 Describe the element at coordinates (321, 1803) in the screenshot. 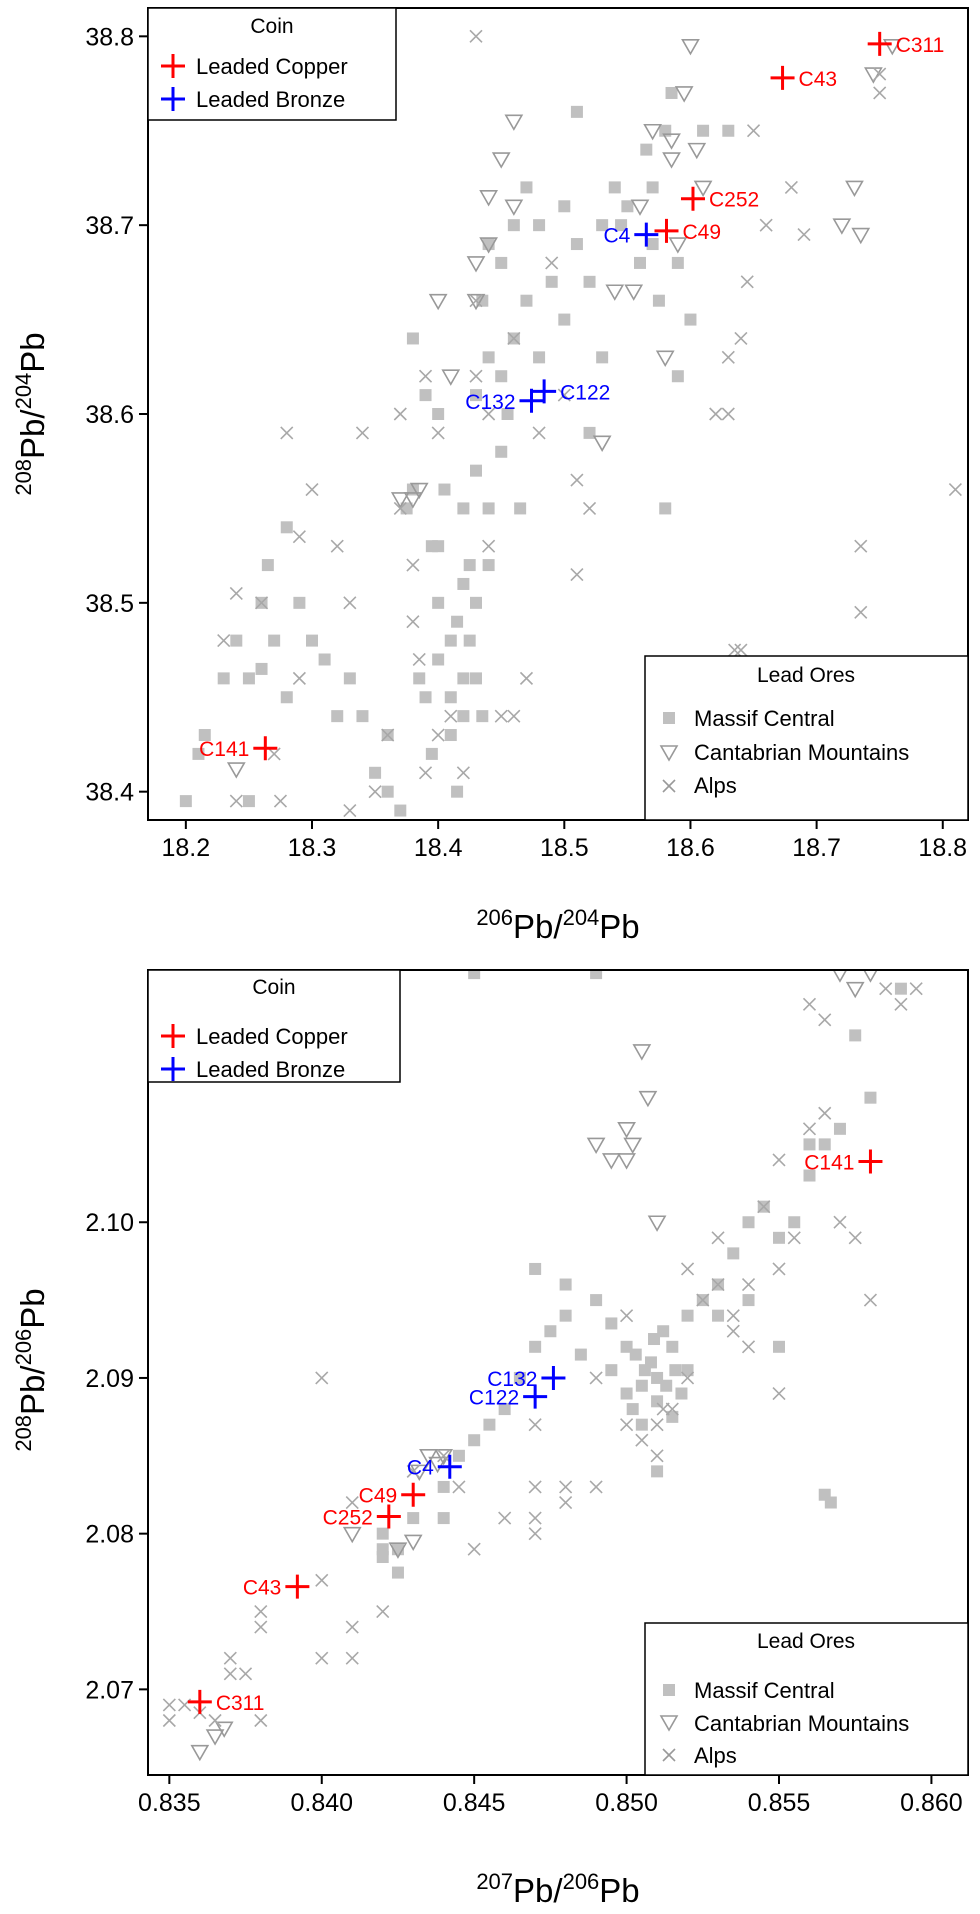

I see `x-tick-label: 0.840` at that location.